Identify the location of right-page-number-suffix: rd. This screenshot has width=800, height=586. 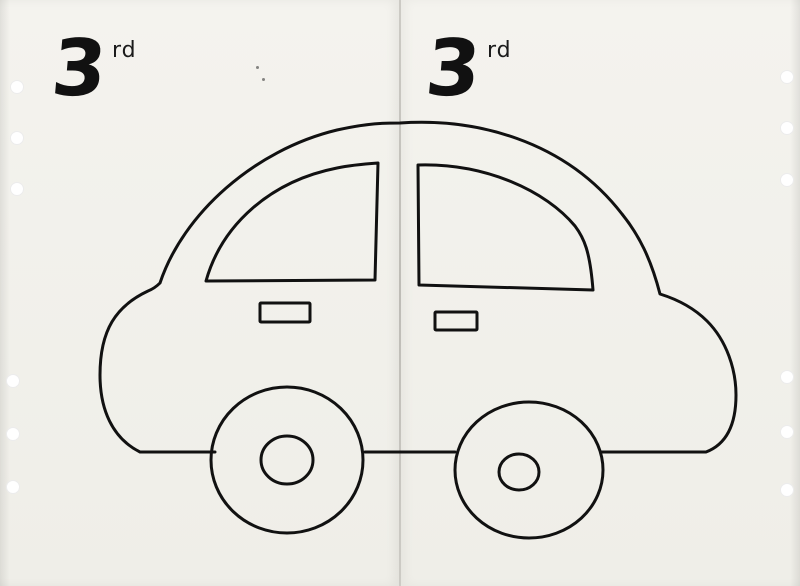
(499, 50).